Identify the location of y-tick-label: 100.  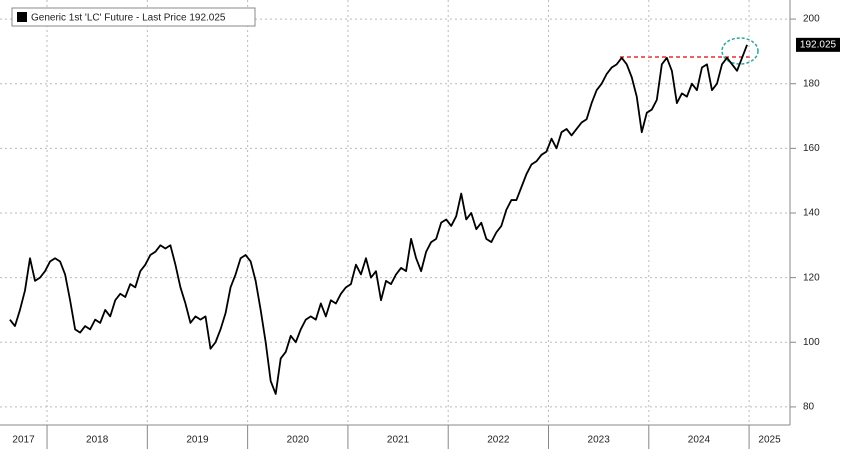
(811, 342).